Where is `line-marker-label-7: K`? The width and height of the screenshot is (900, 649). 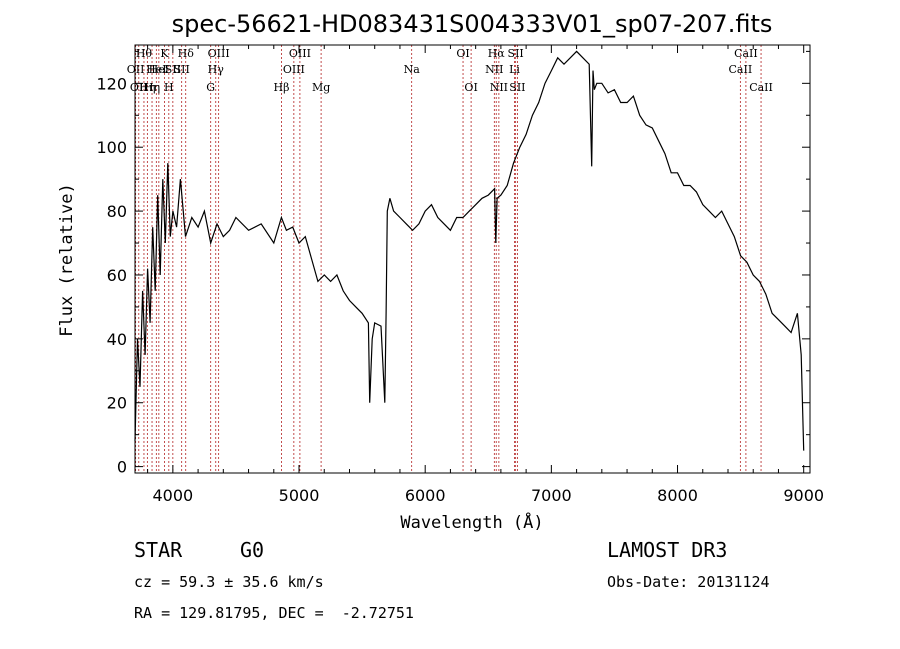
line-marker-label-7: K is located at coordinates (164, 53).